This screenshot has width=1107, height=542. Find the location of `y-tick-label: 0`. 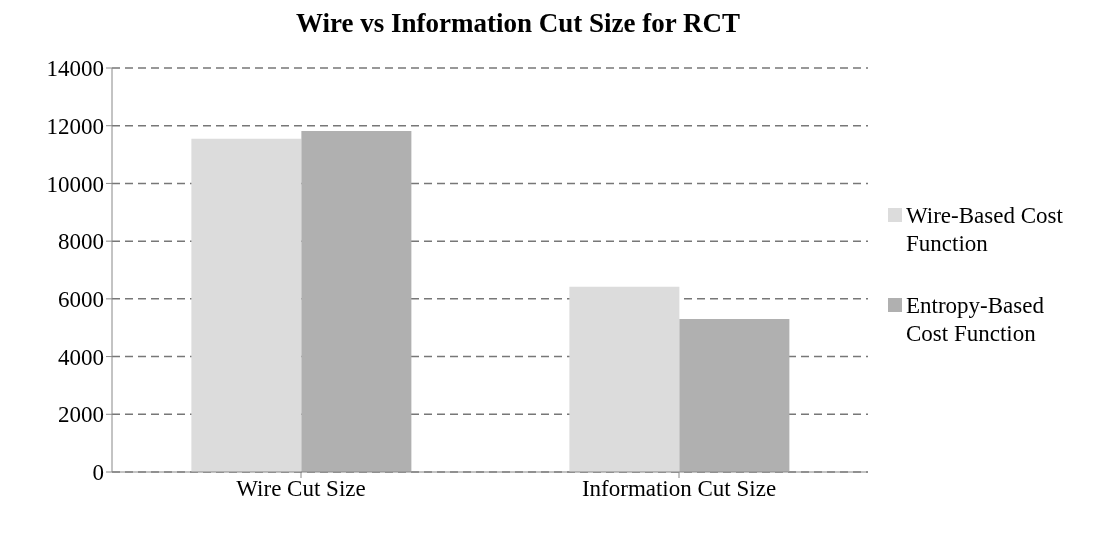

y-tick-label: 0 is located at coordinates (98, 473).